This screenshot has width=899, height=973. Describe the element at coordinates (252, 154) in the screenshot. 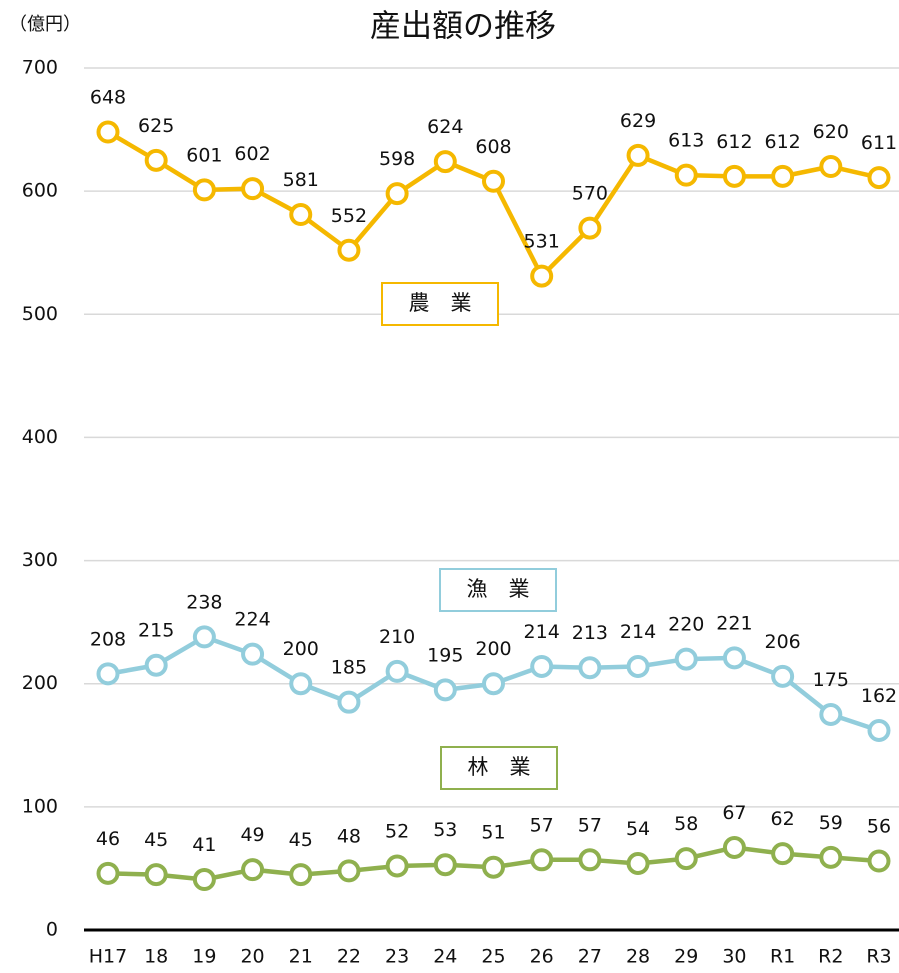

I see `data-label: 602` at that location.